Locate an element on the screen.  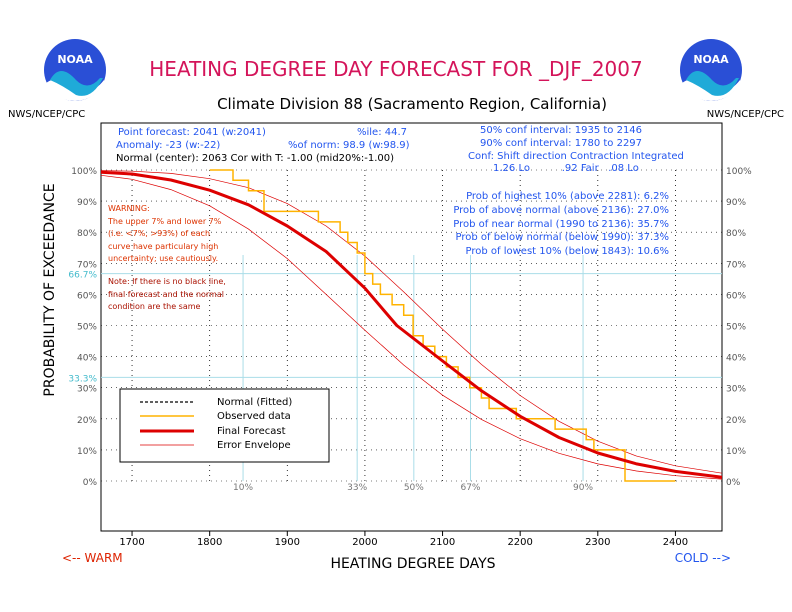
anomaly: Anomaly: -23 (w:-22) is located at coordinates (168, 145).